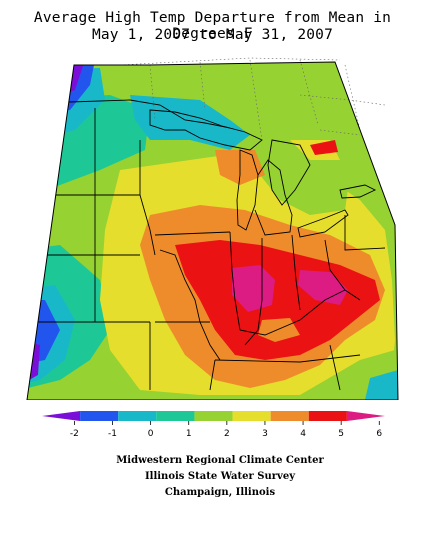 Image resolution: width=425 pixels, height=550 pixels. What do you see at coordinates (220, 492) in the screenshot?
I see `credit-location: Champaign, Illinois` at bounding box center [220, 492].